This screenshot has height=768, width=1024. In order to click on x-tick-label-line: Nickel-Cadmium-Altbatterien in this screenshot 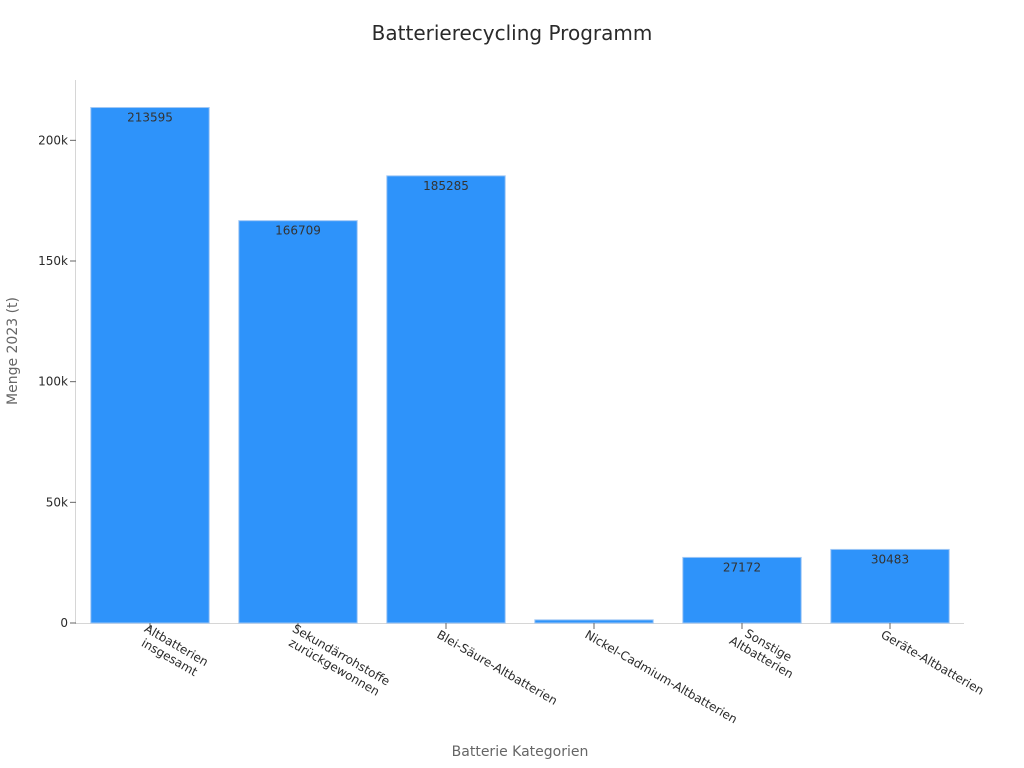, I will do `click(661, 676)`.